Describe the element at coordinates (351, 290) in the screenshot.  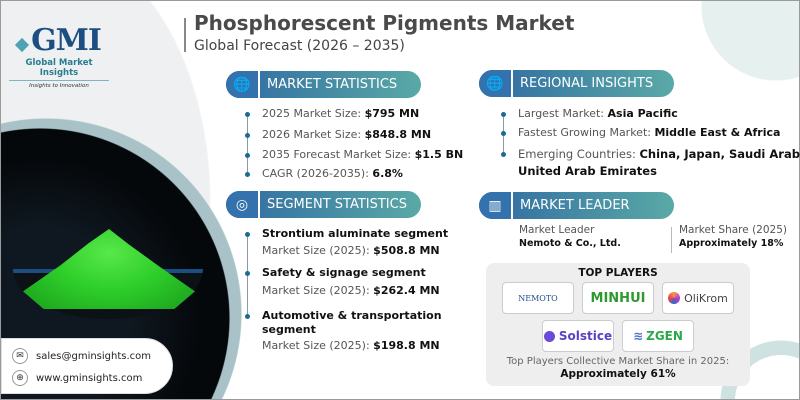
I see `segment-value: Market Size (2025): $262.4 MN` at that location.